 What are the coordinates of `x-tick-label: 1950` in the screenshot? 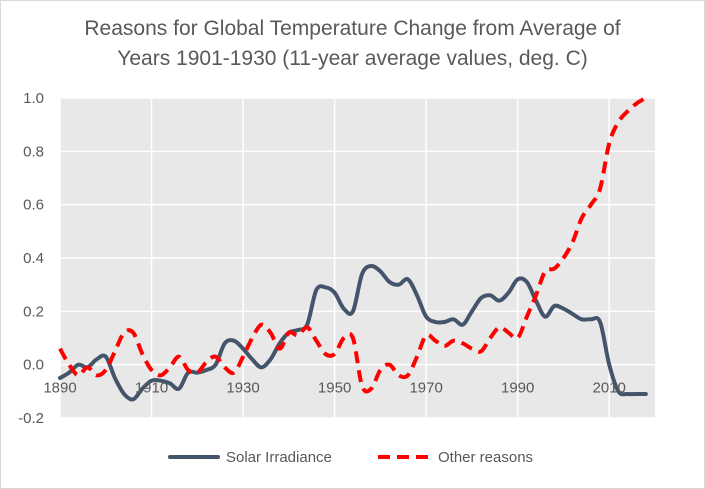 It's located at (334, 388).